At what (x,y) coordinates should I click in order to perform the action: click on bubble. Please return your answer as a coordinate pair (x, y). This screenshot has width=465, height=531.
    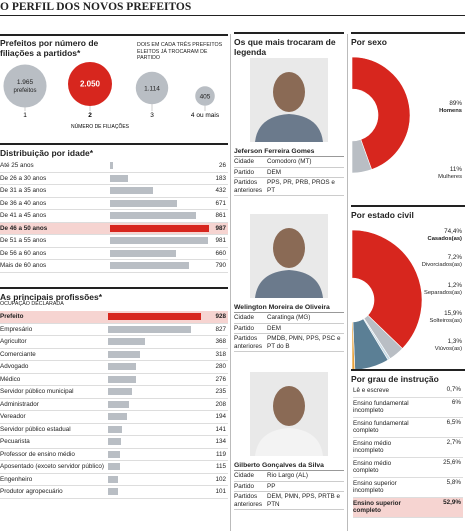
    Looking at the image, I should click on (25, 86).